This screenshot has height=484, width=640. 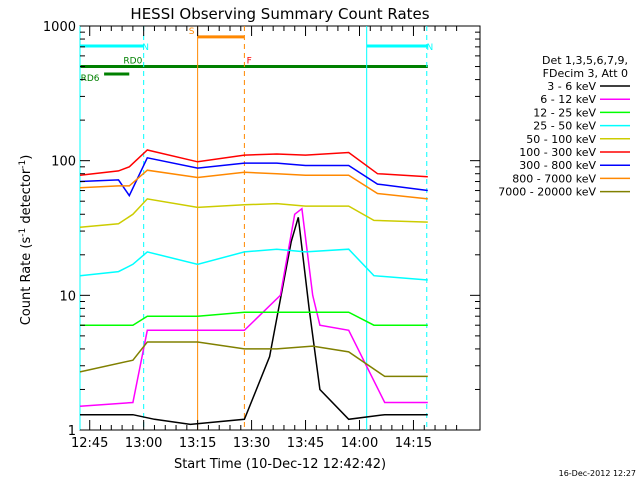 What do you see at coordinates (564, 112) in the screenshot?
I see `legend-entry-label: 12 - 25 keV` at bounding box center [564, 112].